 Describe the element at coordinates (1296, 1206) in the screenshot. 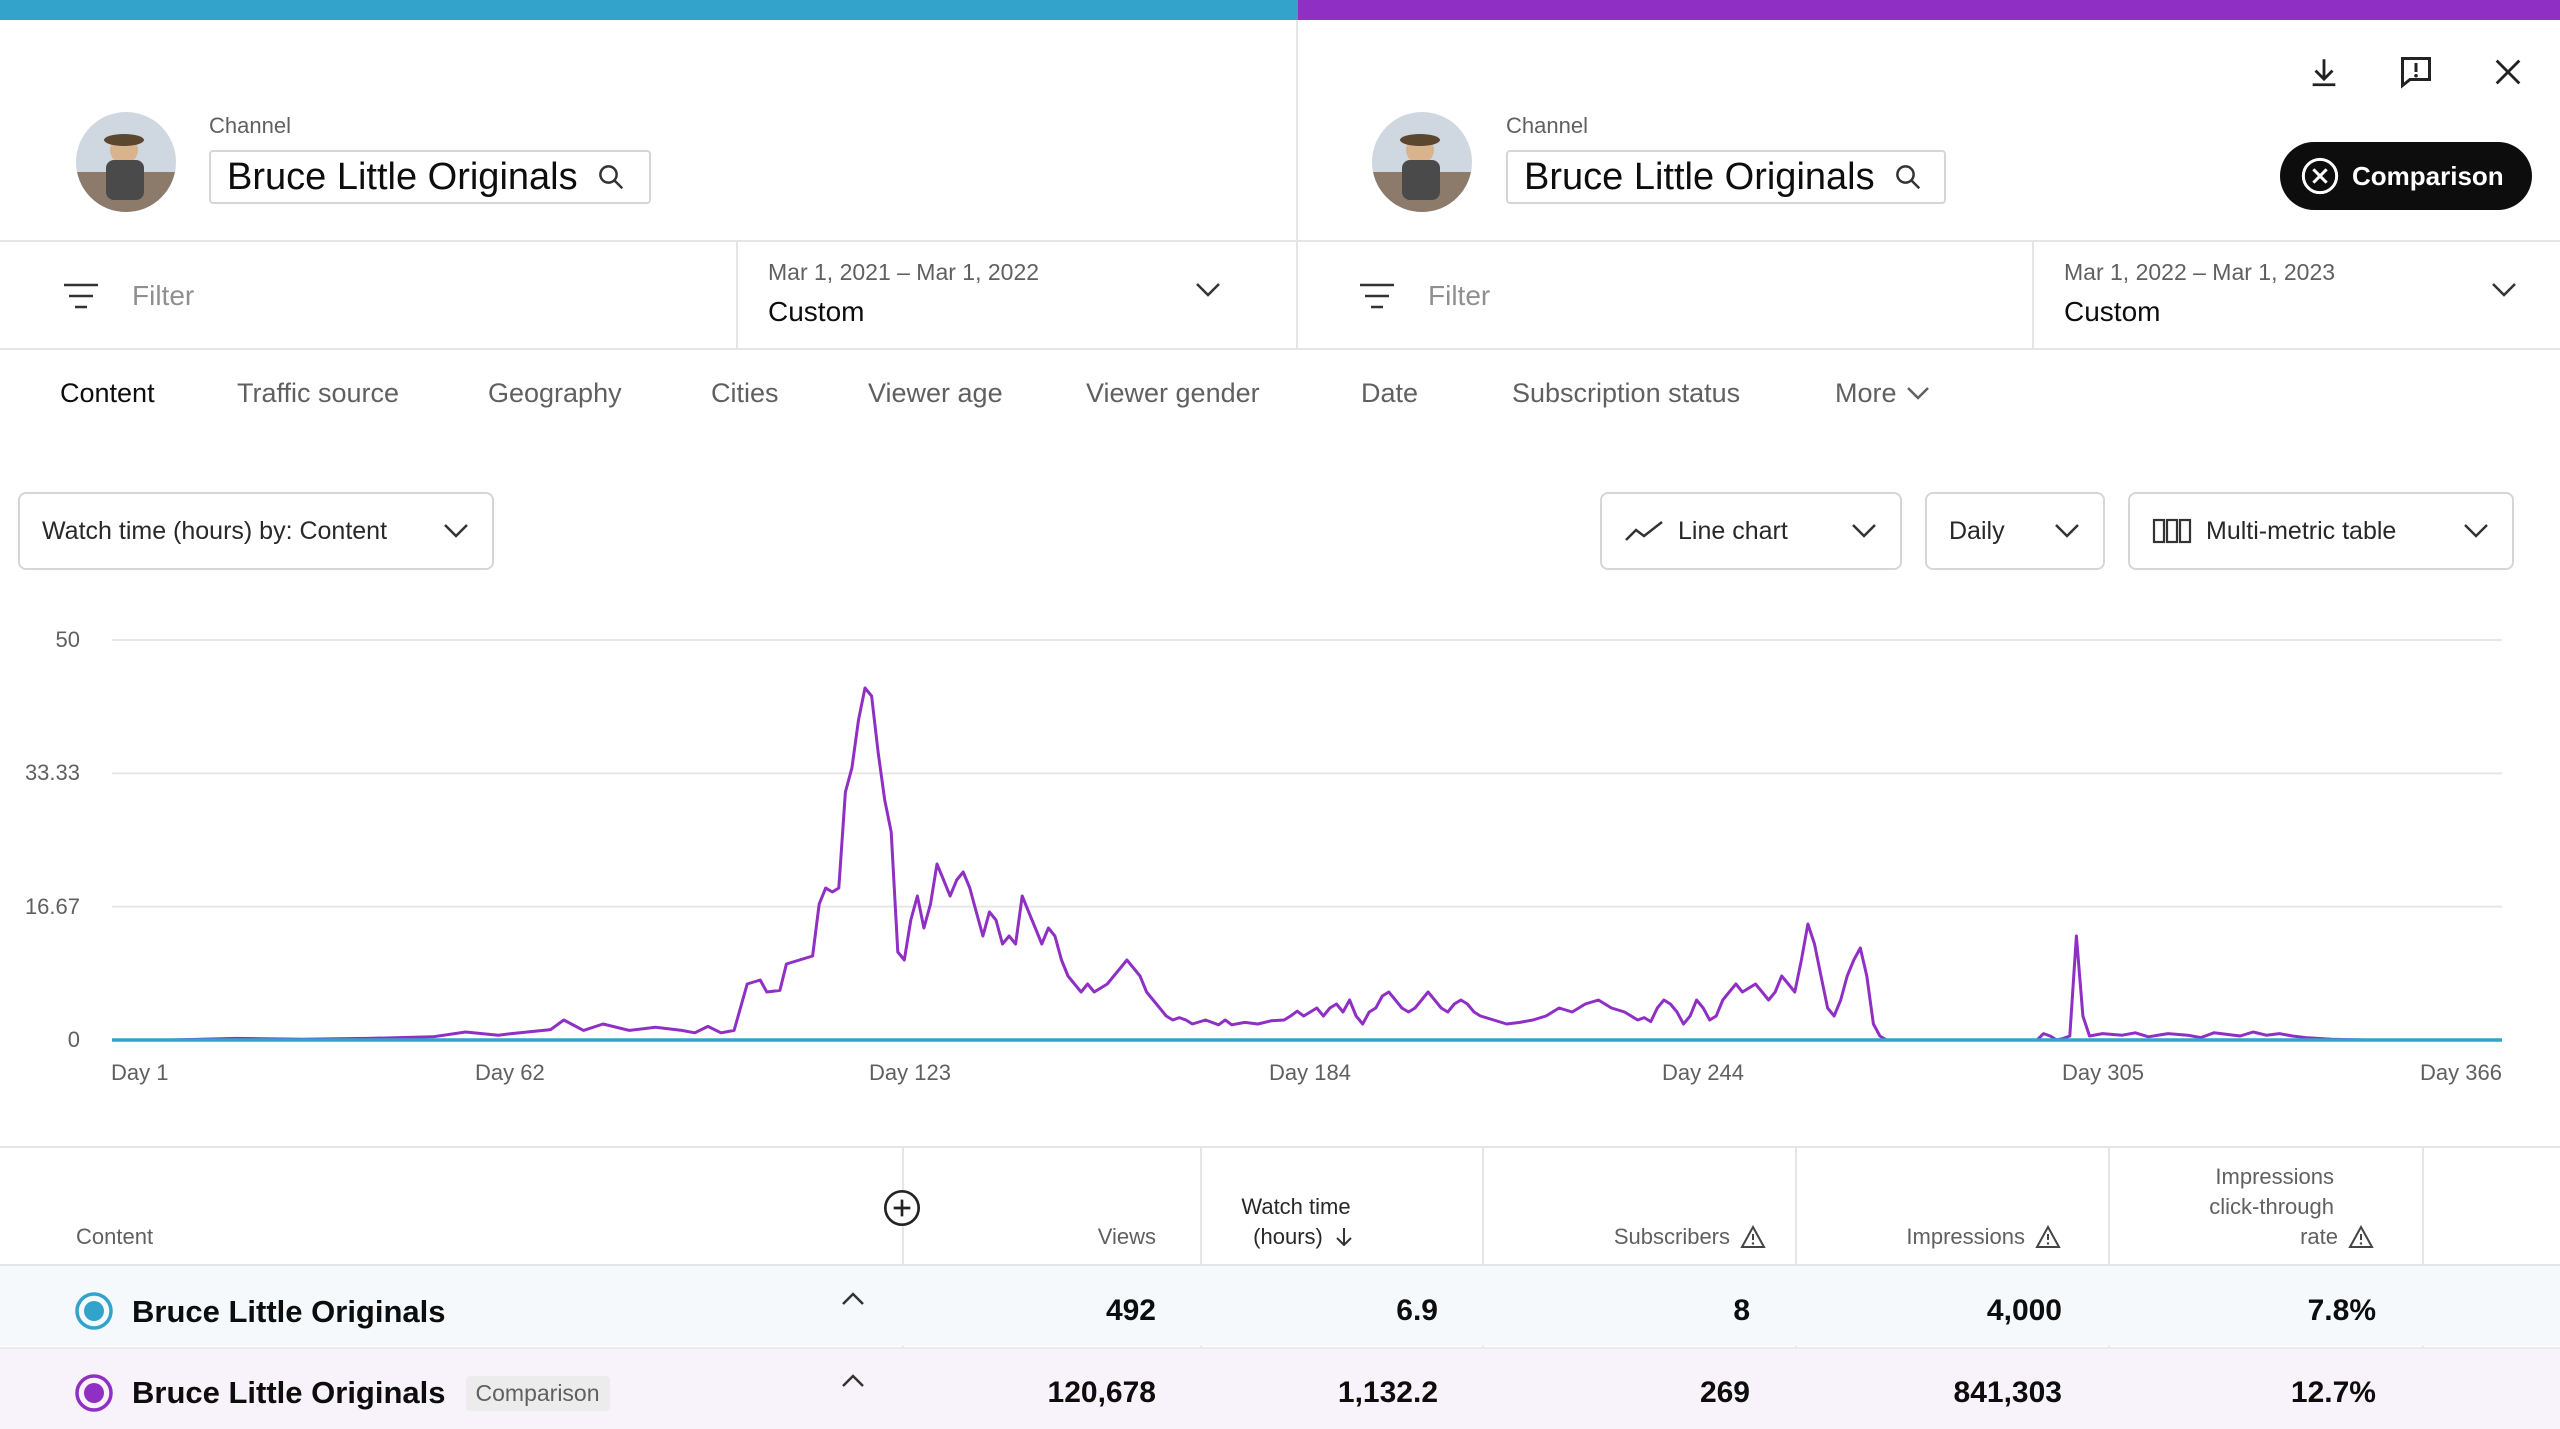

I see `column-header-line: Watch time` at that location.